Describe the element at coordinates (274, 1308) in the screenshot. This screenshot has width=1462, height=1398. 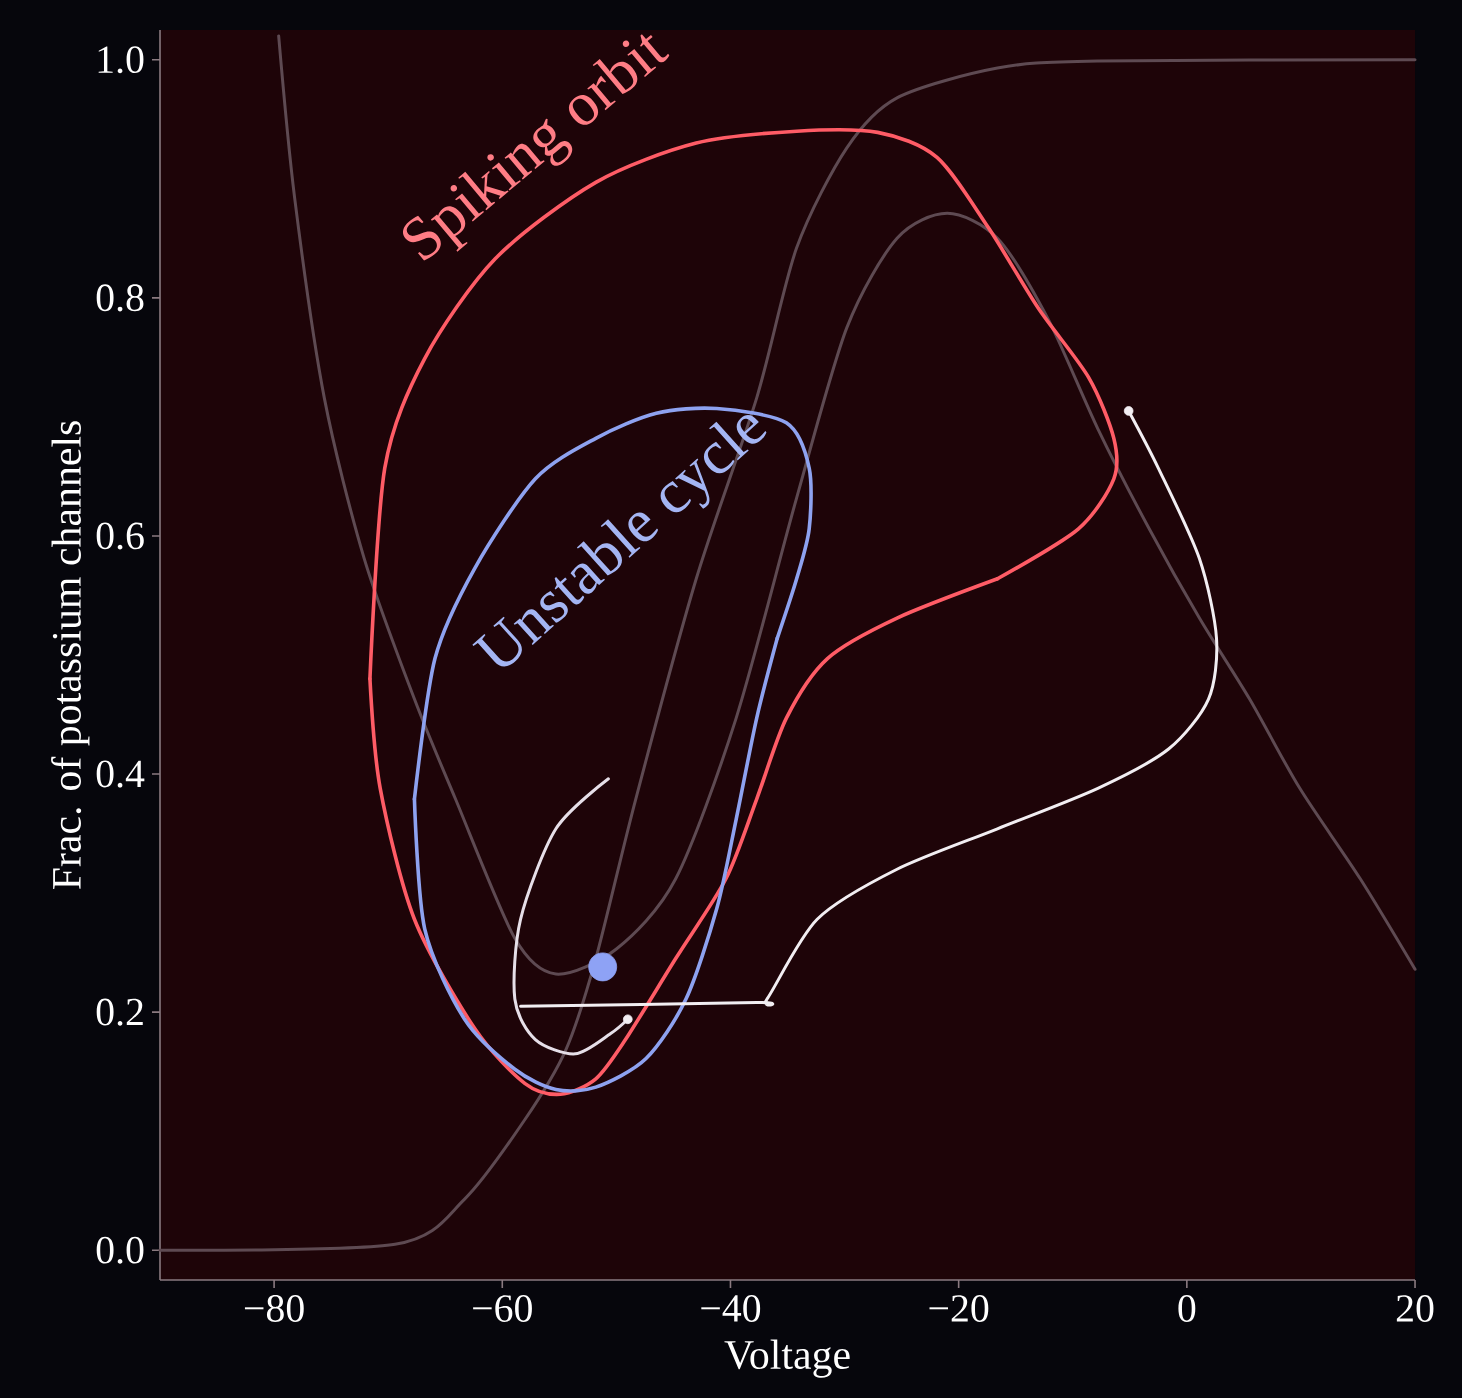
I see `x-tick-label: −80` at that location.